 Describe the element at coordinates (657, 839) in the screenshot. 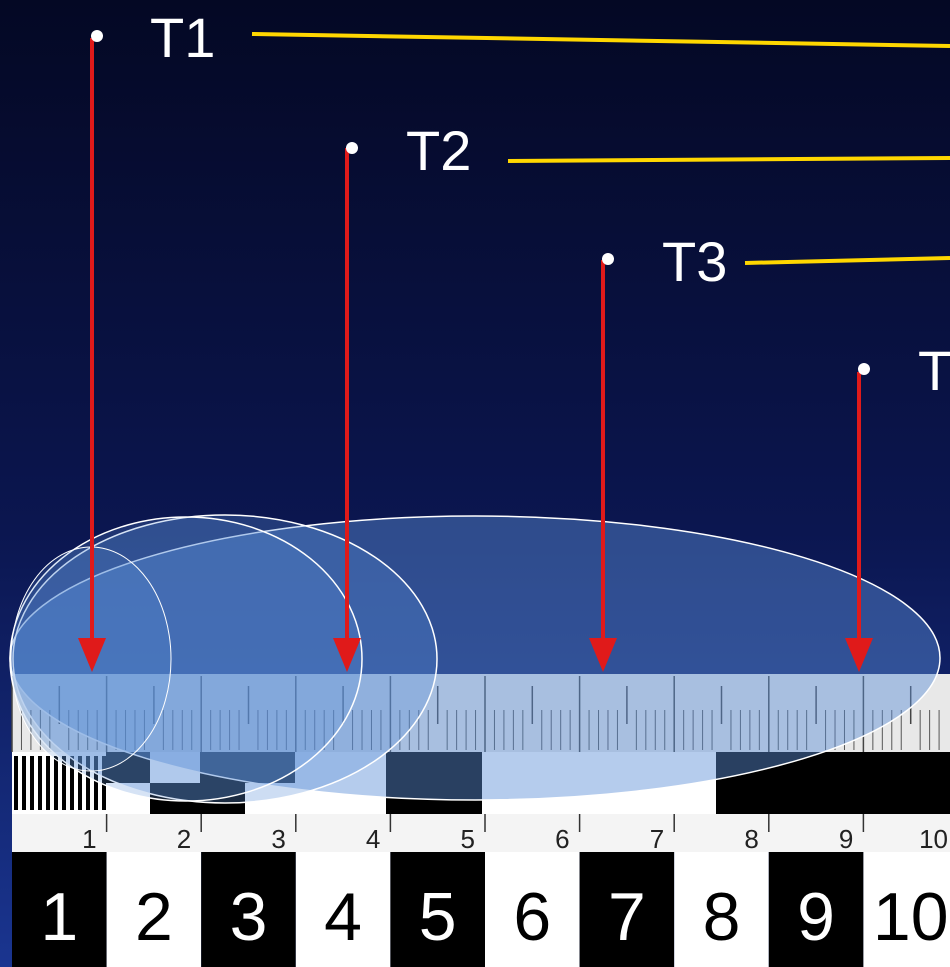

I see `ruler-small-number: 7` at that location.